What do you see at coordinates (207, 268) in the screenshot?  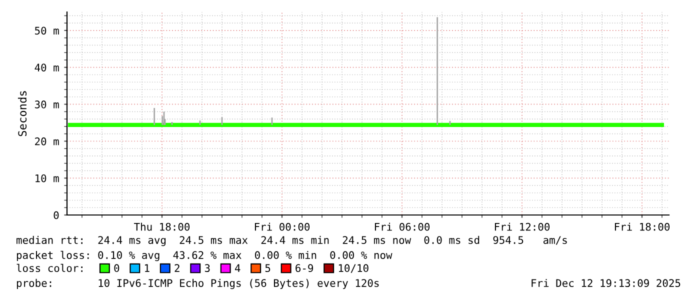 I see `legend-label: 3` at bounding box center [207, 268].